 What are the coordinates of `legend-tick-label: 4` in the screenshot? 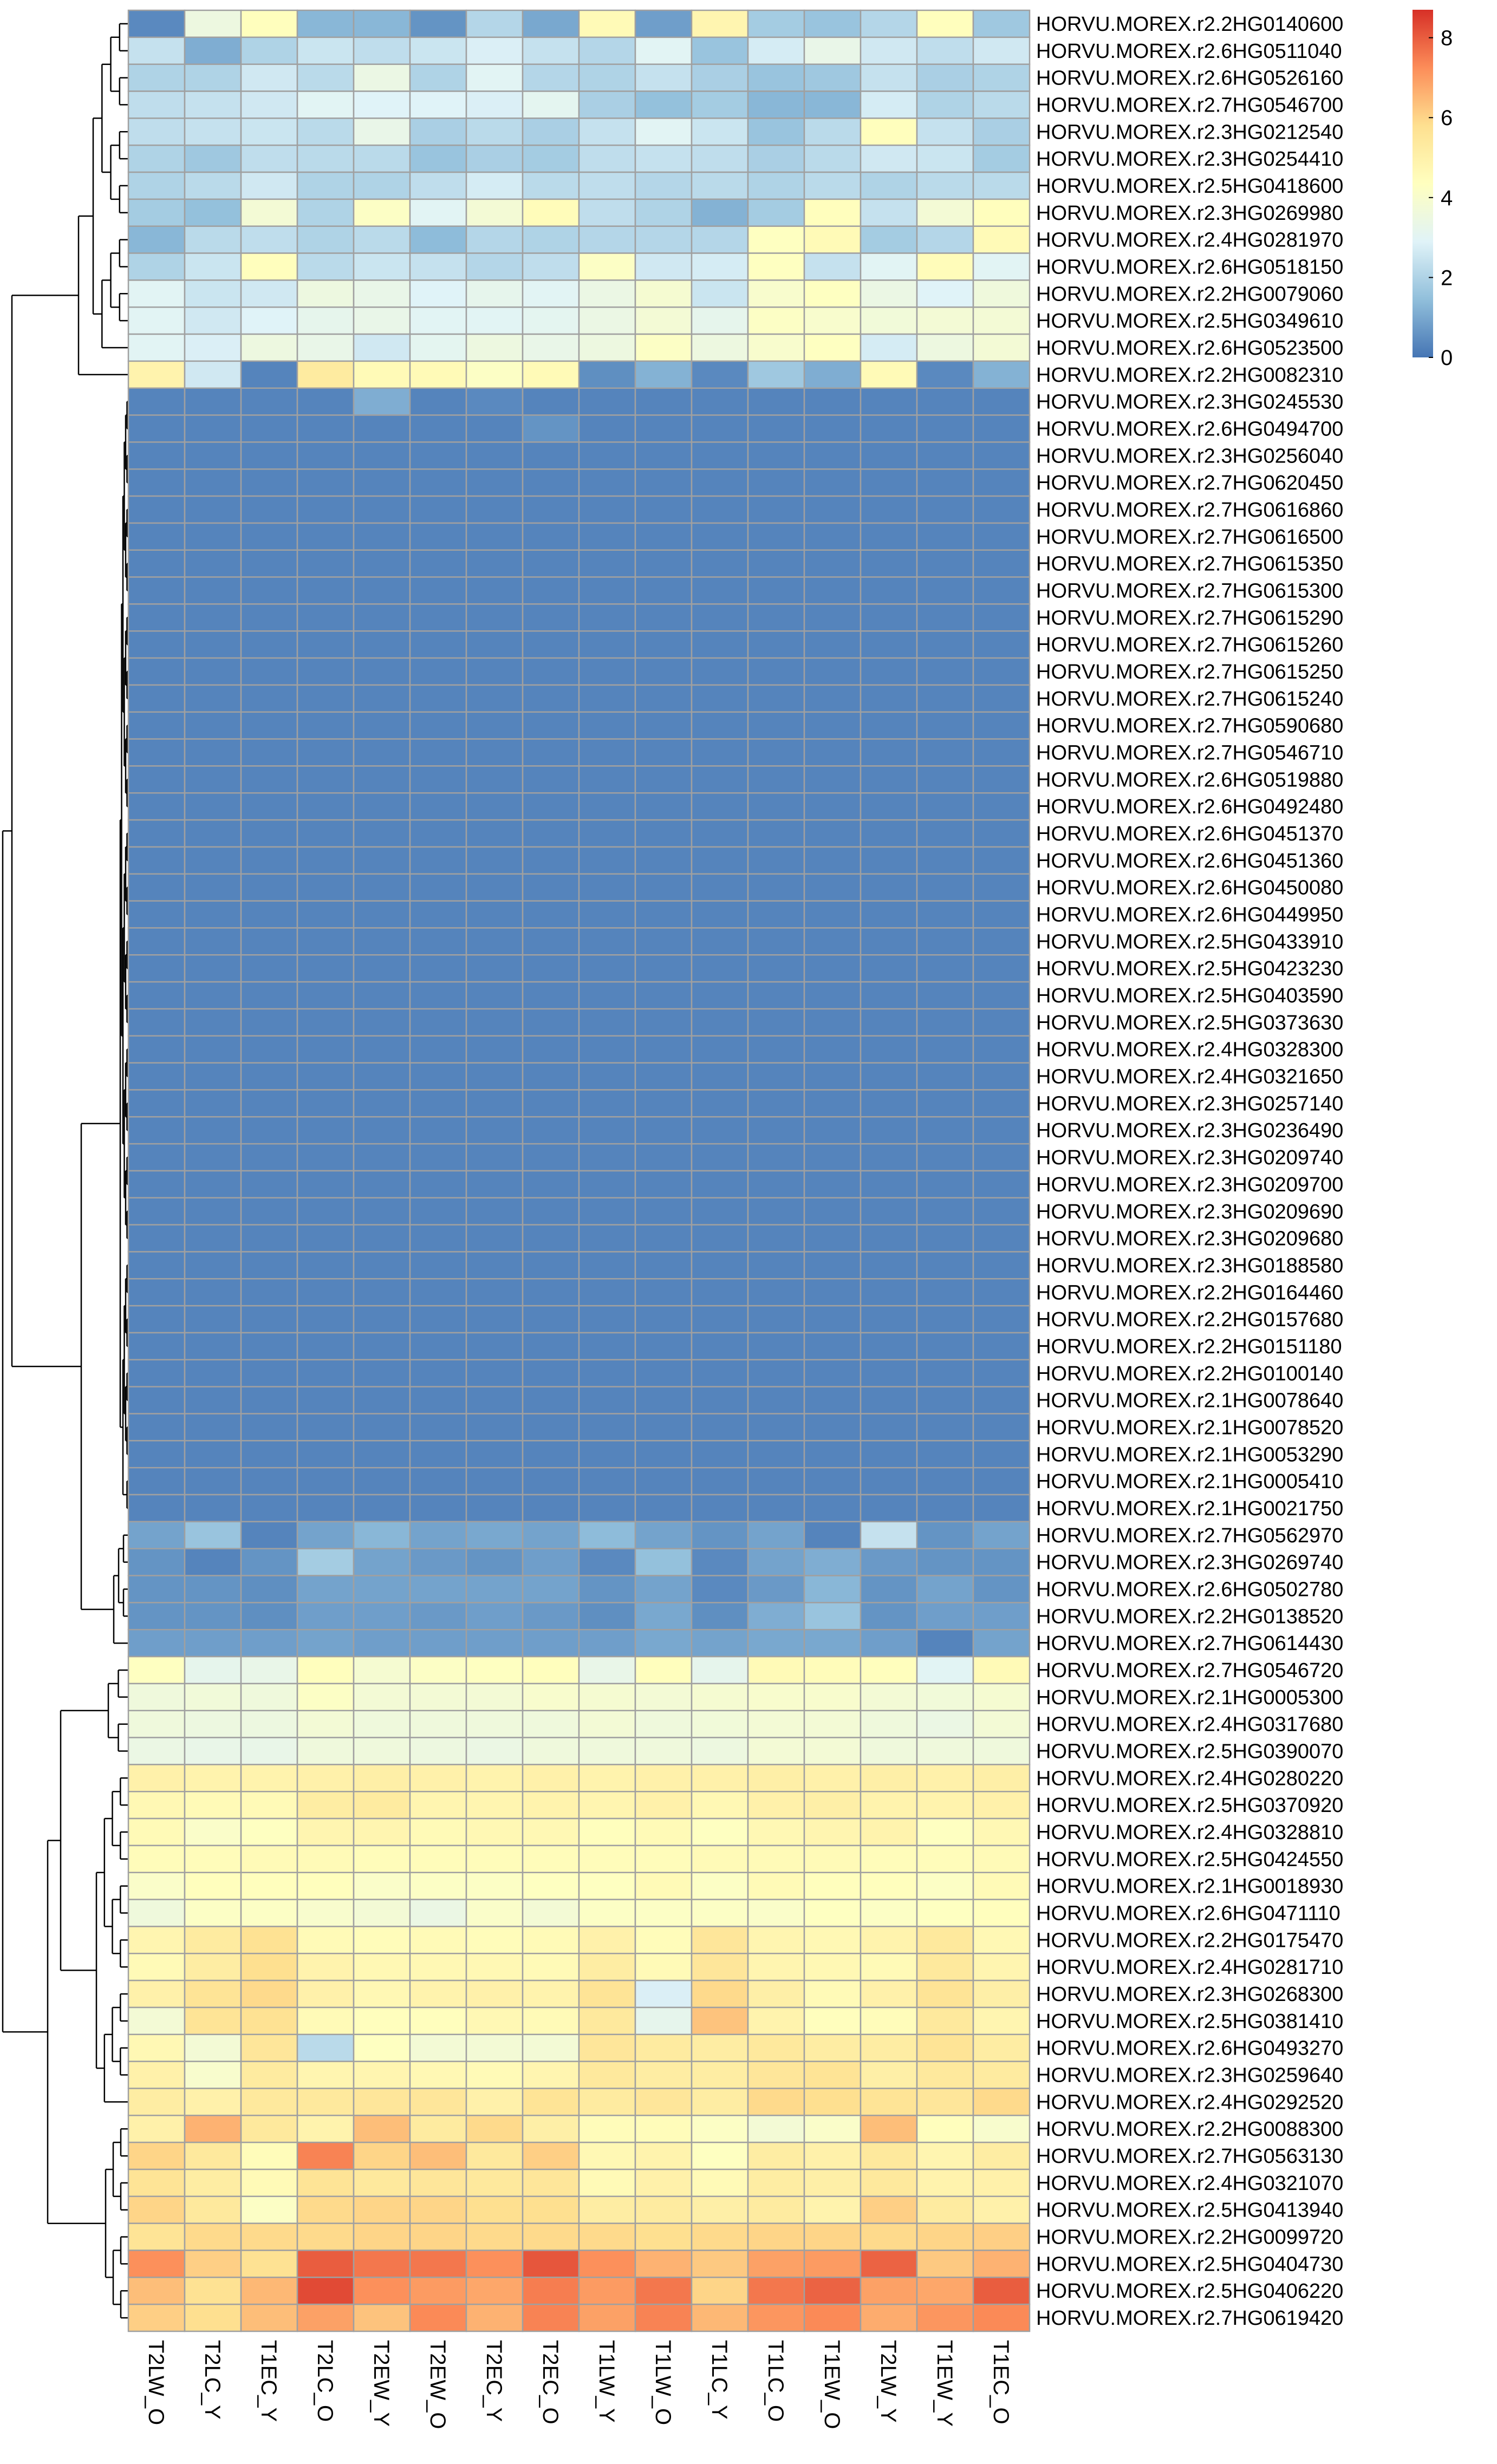 It's located at (1447, 198).